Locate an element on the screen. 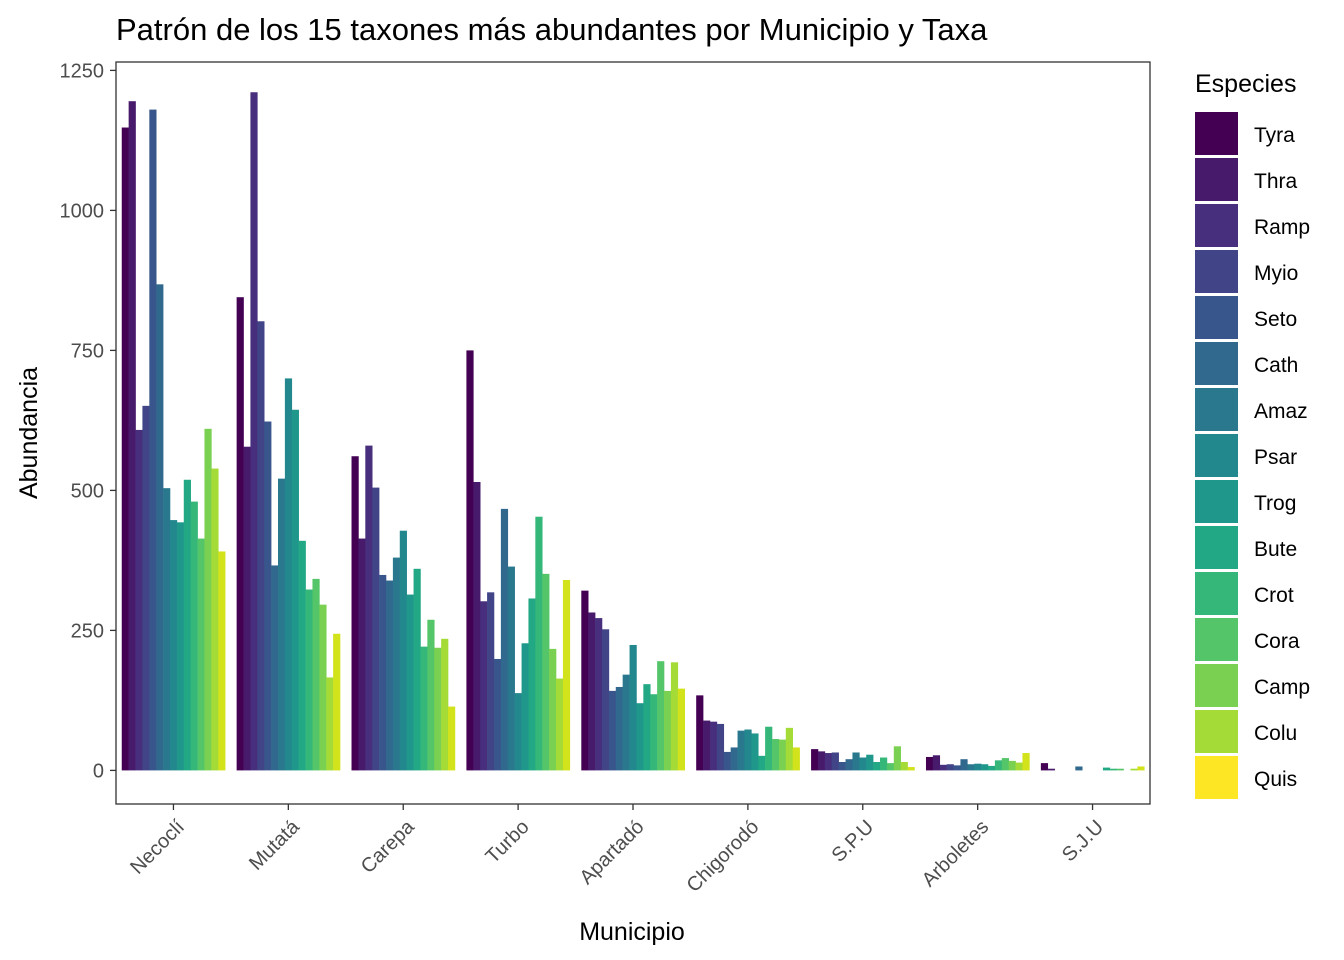  legend-label-cath: Cath is located at coordinates (1276, 365).